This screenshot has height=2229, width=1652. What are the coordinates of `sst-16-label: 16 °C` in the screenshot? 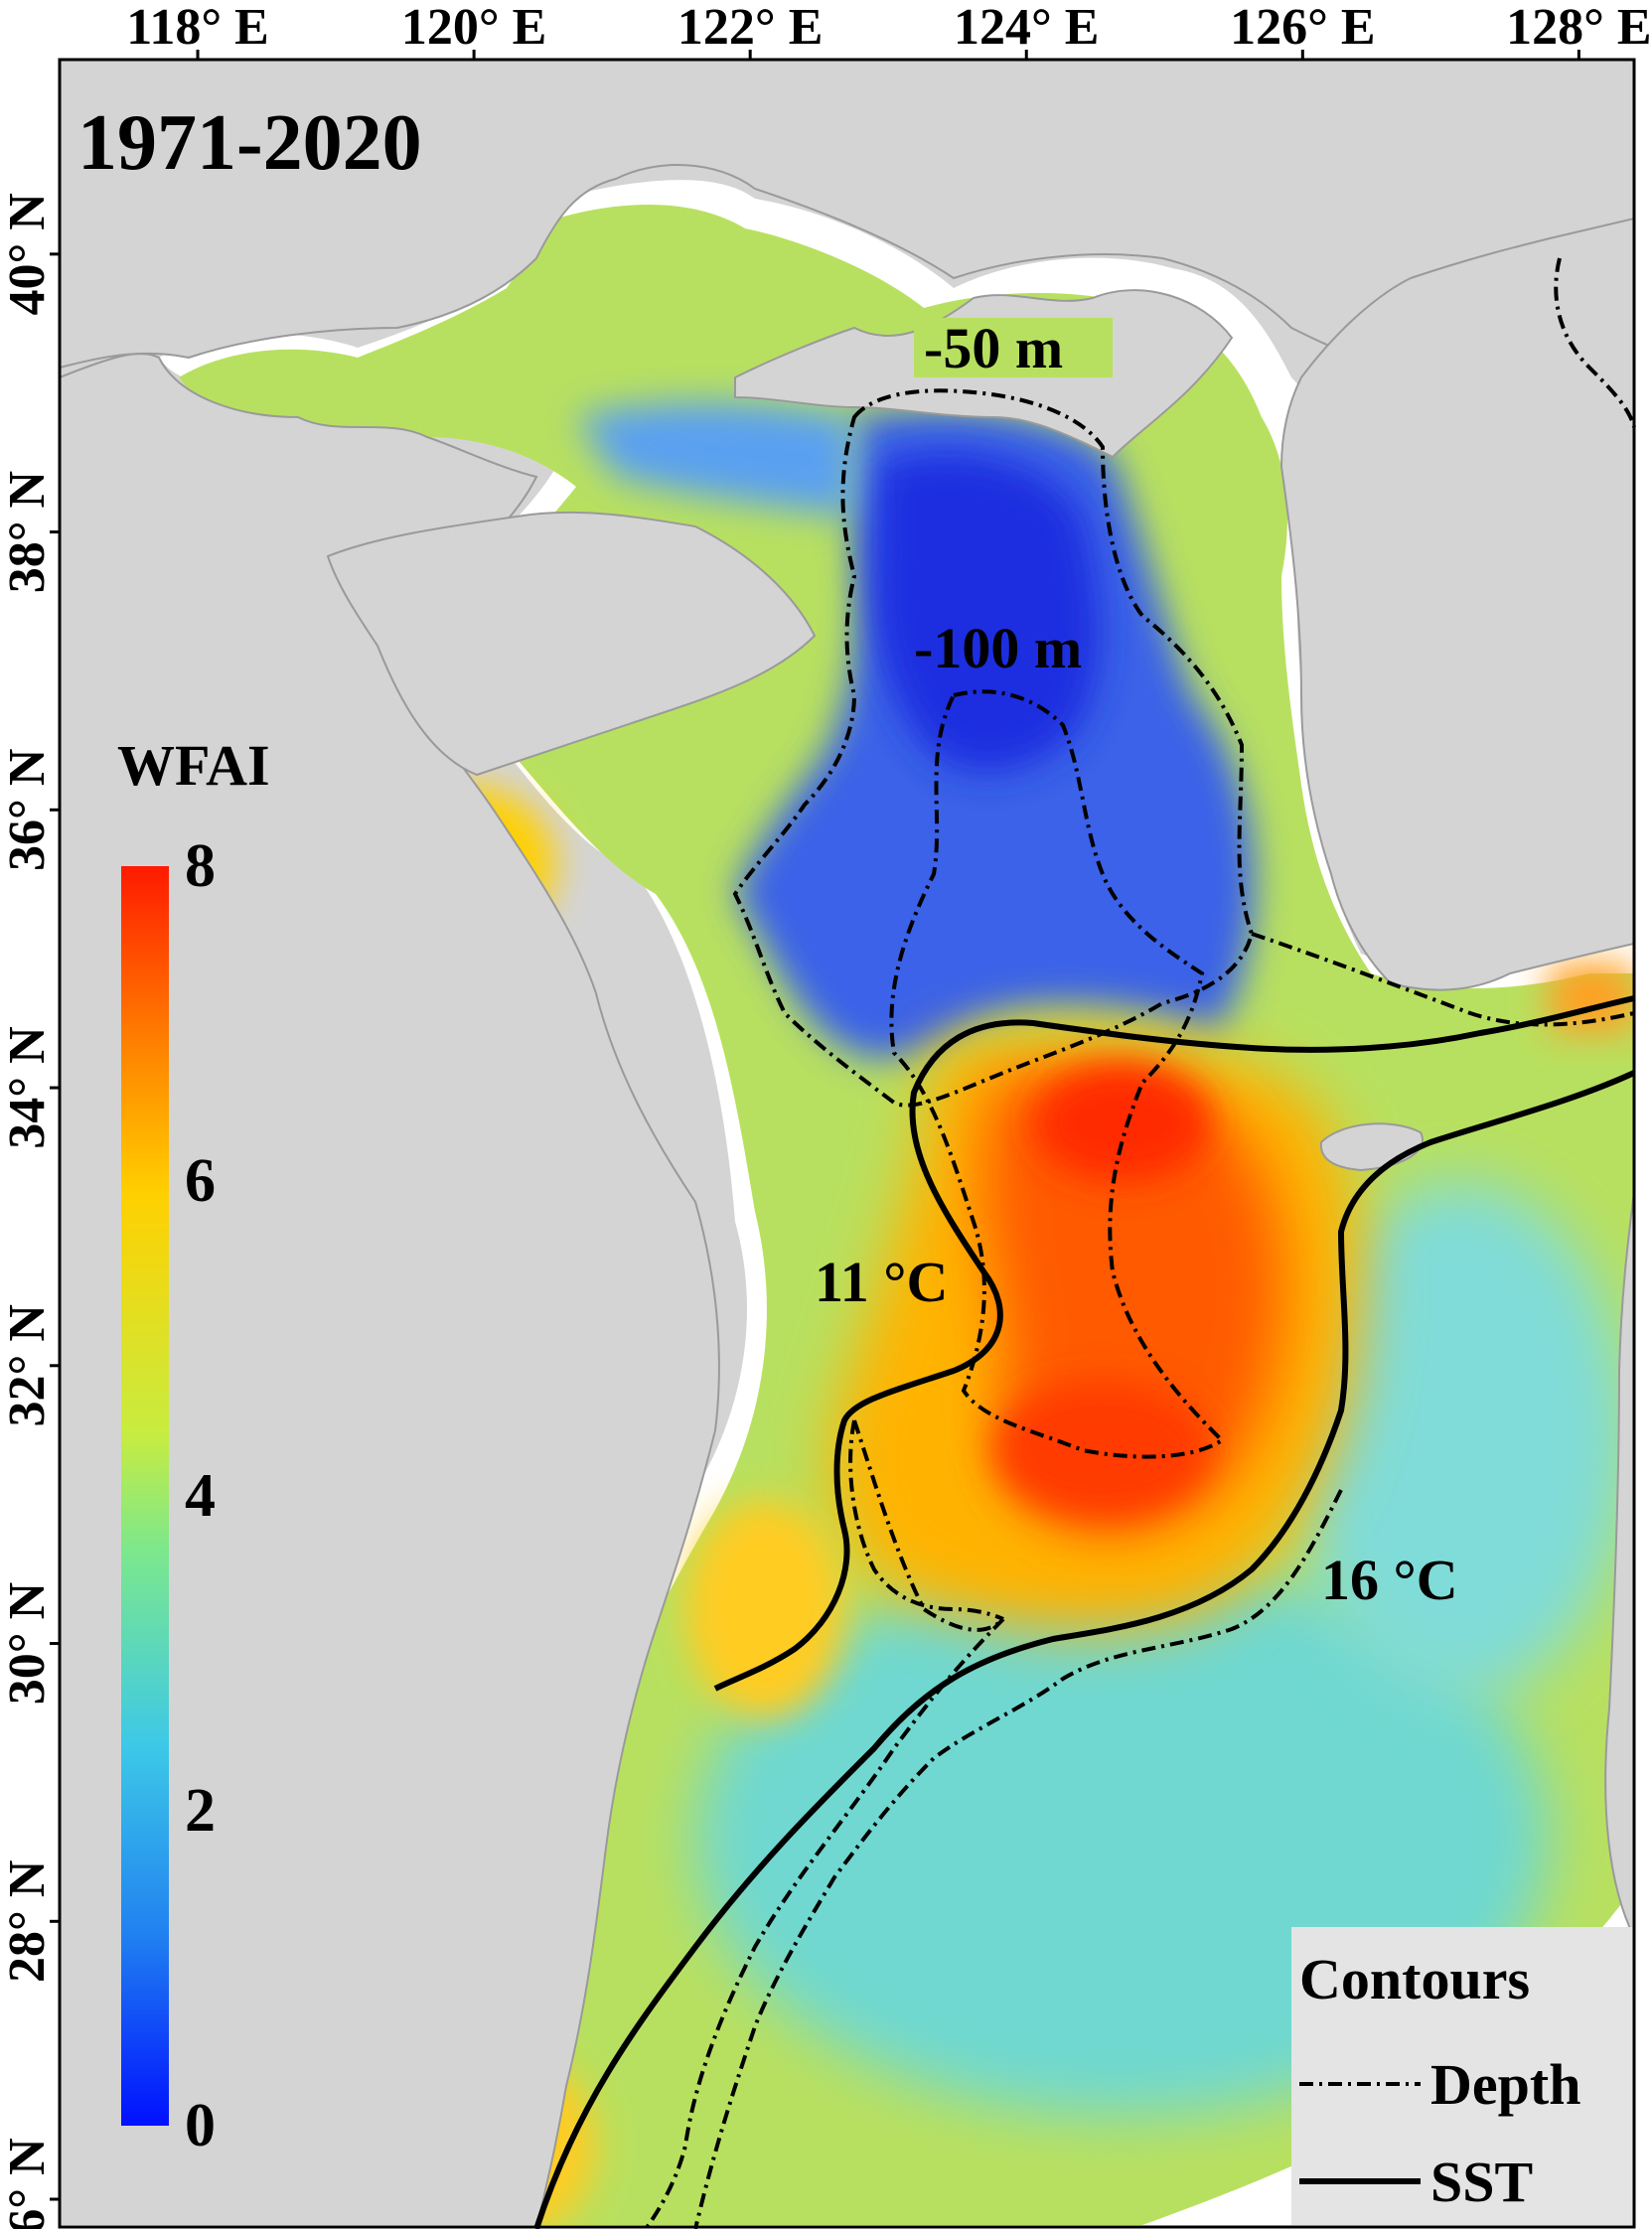 It's located at (1389, 1580).